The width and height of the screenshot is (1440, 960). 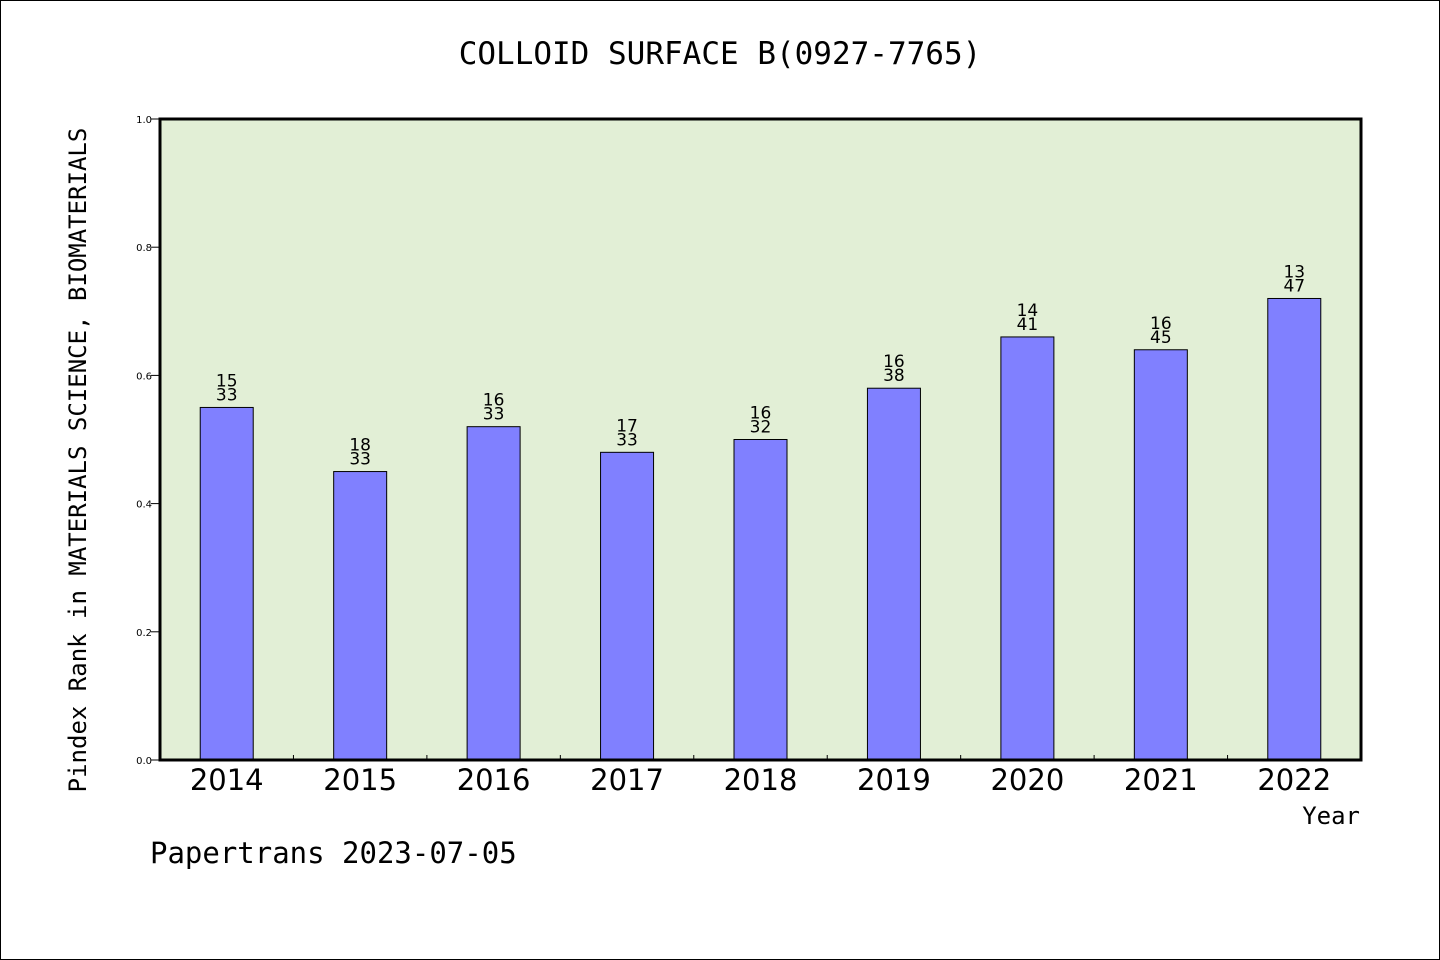 What do you see at coordinates (1161, 780) in the screenshot?
I see `x-tick-label: 2021` at bounding box center [1161, 780].